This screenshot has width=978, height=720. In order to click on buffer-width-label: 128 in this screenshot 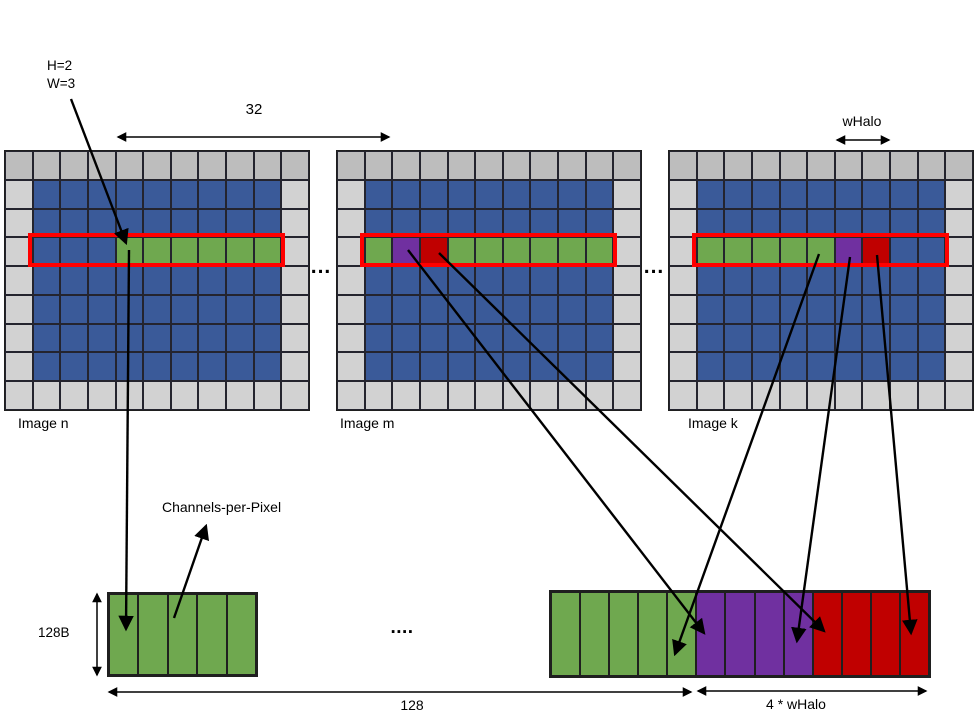, I will do `click(412, 705)`.